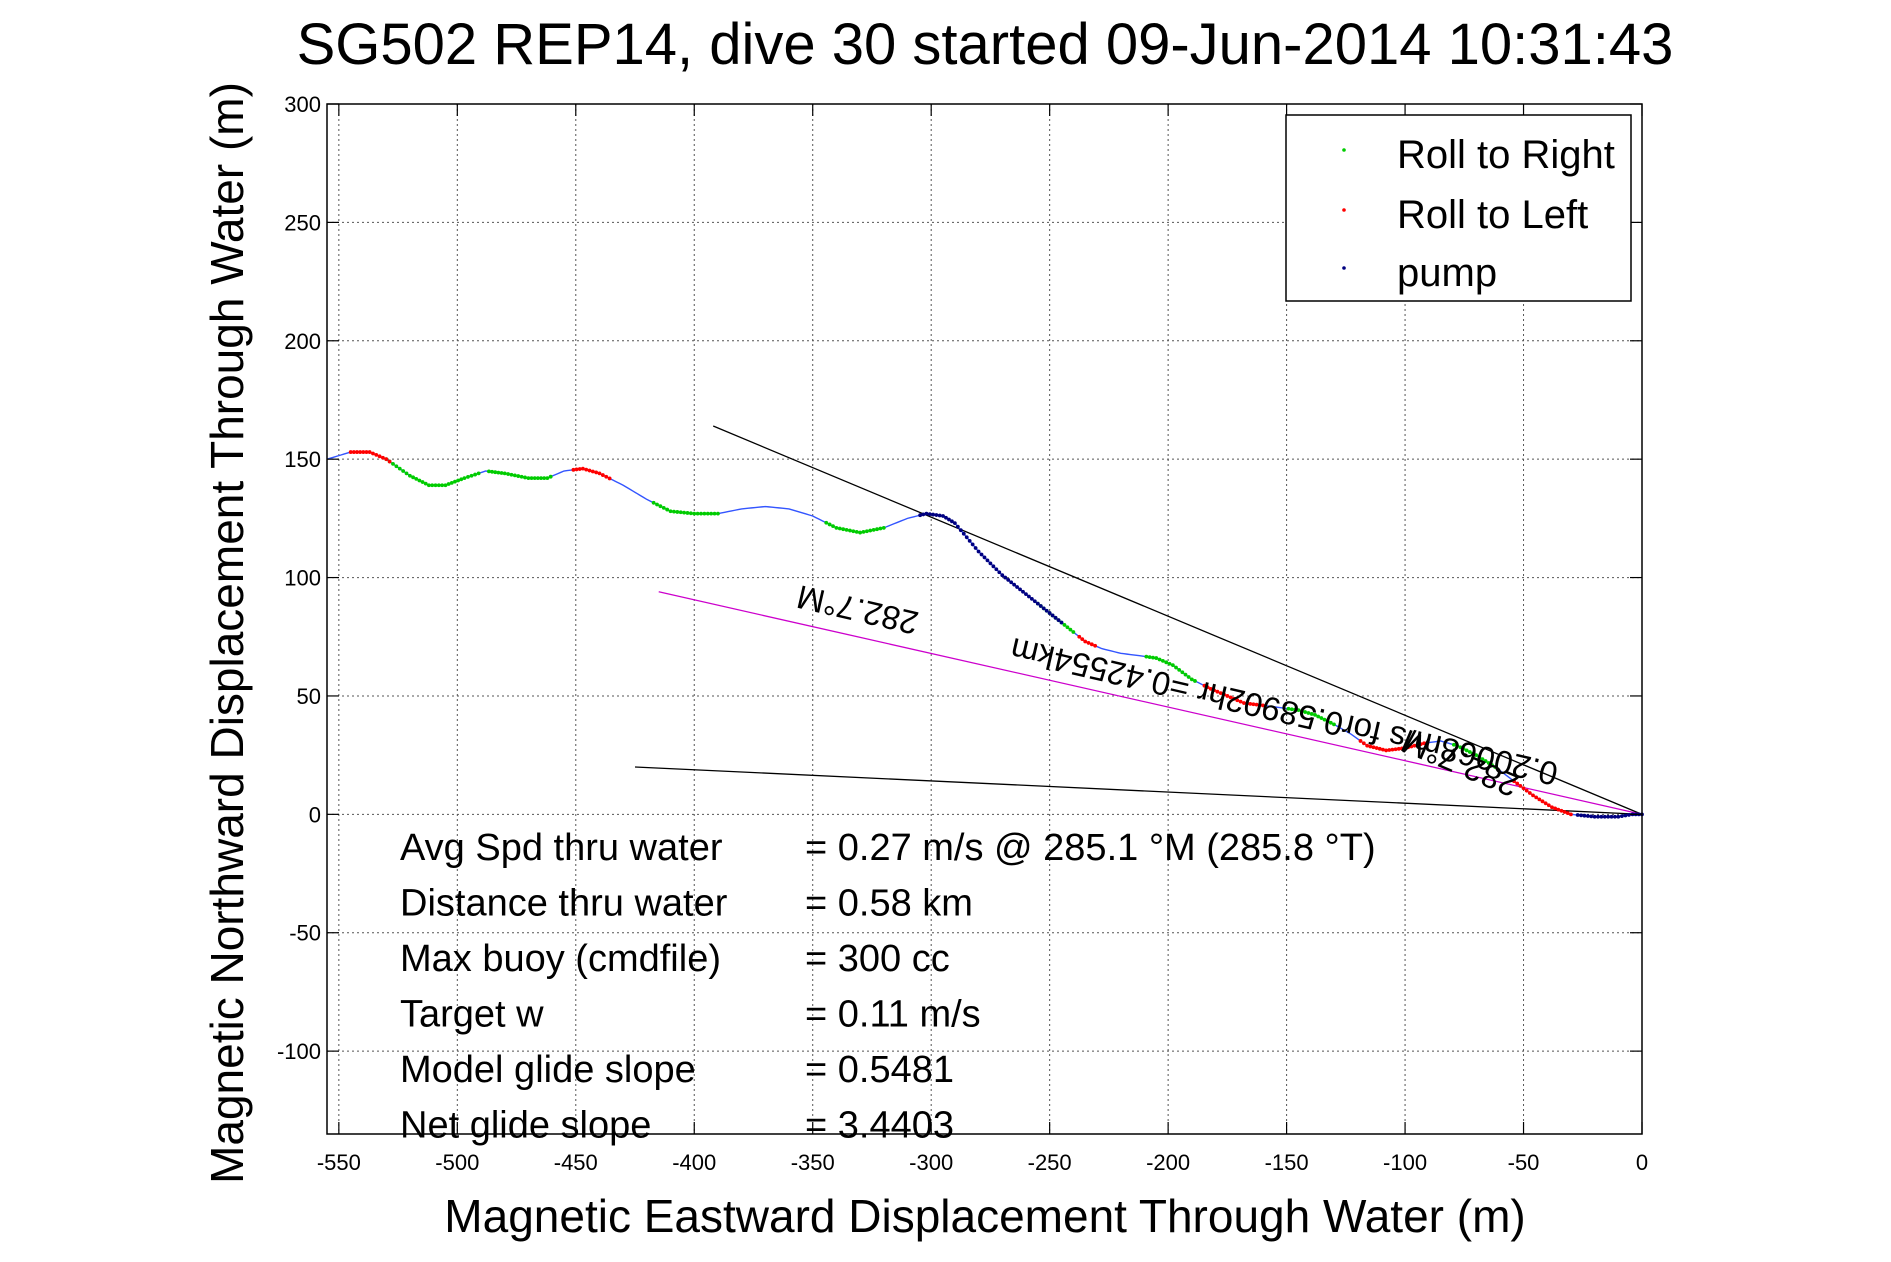  I want to click on legend-marker-pump, so click(1344, 268).